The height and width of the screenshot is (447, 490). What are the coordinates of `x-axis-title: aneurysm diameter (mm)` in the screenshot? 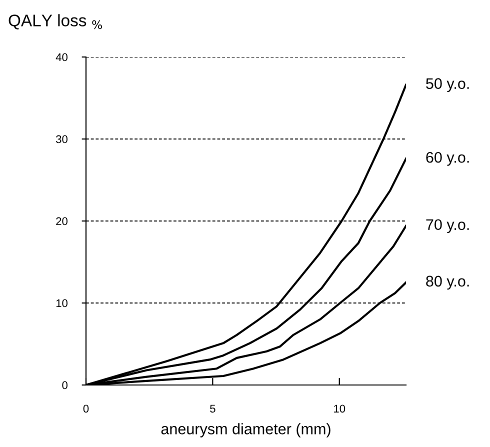 It's located at (245, 430).